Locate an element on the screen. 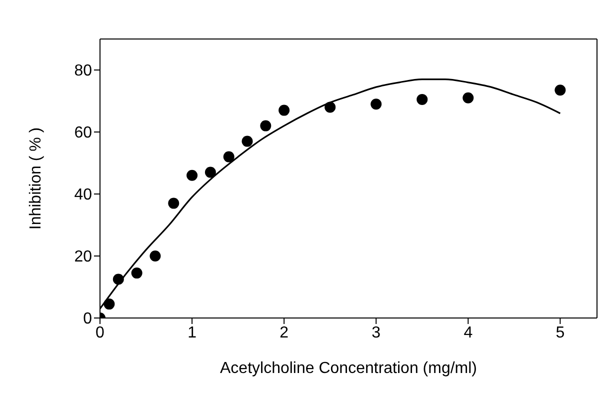 The image size is (608, 401). x-axis-title: Acetylcholine Concentration (mg/ml) is located at coordinates (348, 368).